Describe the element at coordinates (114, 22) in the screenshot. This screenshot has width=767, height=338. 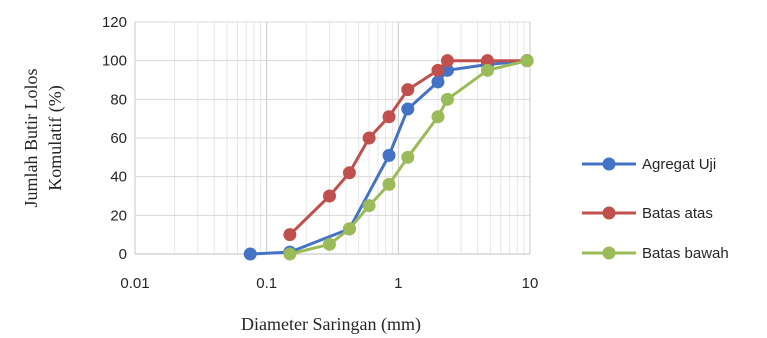
I see `y-tick-label: 120` at that location.